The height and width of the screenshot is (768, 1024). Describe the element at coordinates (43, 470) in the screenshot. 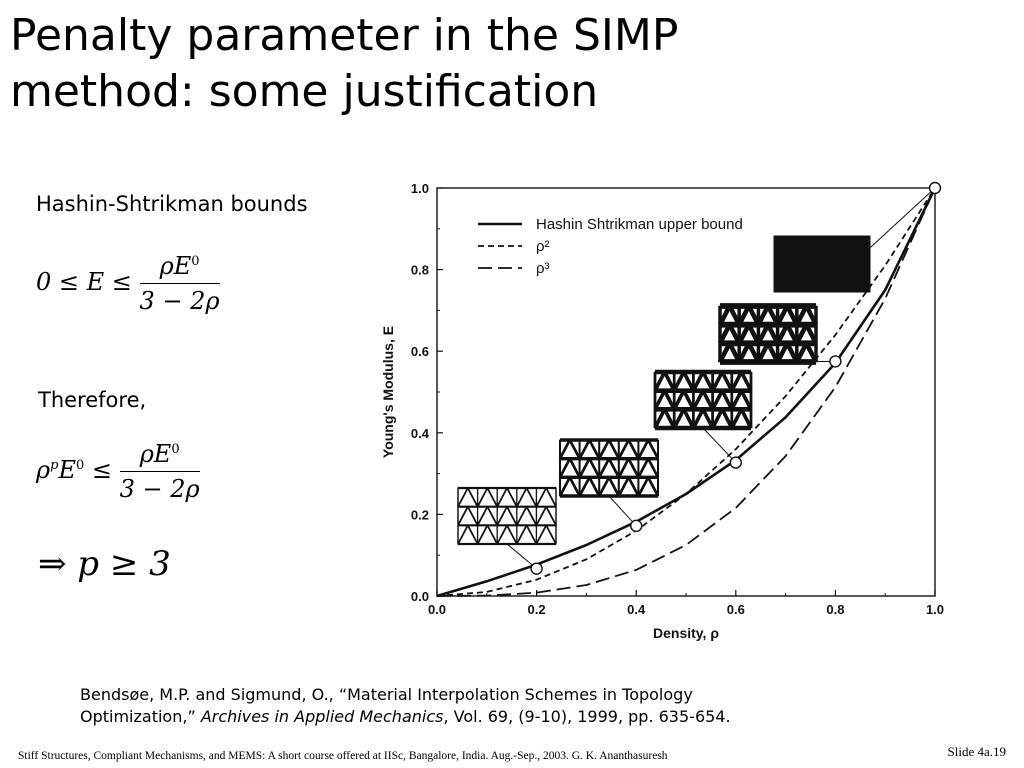

I see `eq2-rho: ρ` at that location.